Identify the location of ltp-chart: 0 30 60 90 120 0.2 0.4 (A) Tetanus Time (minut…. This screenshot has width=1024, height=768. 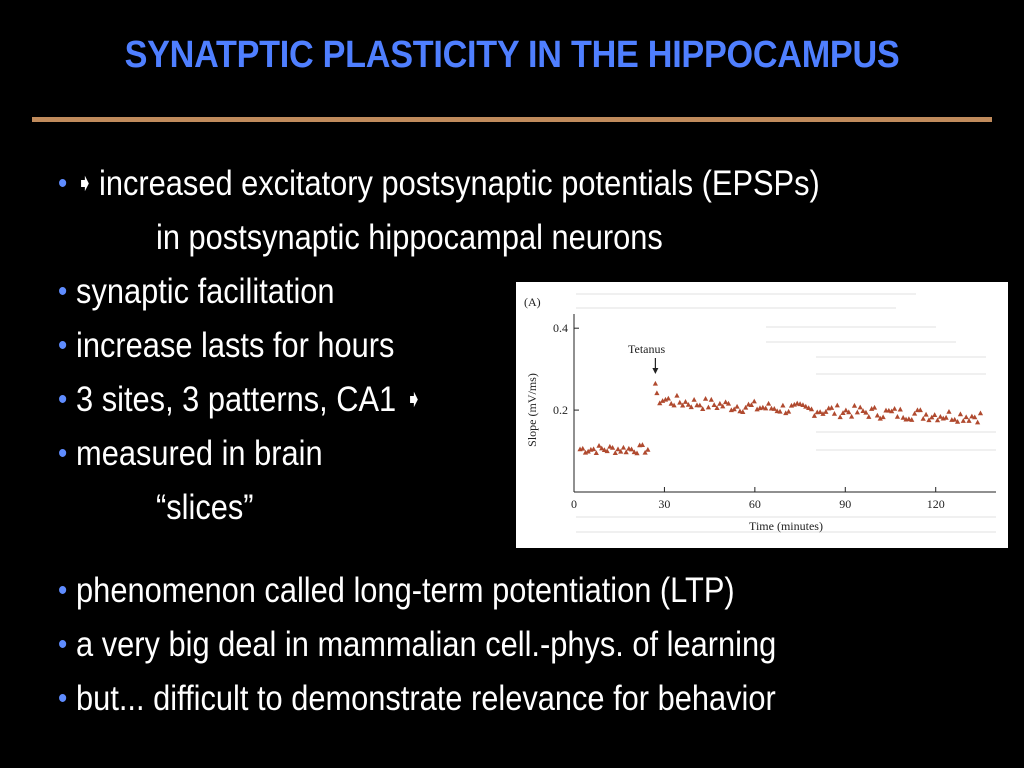
(760, 413).